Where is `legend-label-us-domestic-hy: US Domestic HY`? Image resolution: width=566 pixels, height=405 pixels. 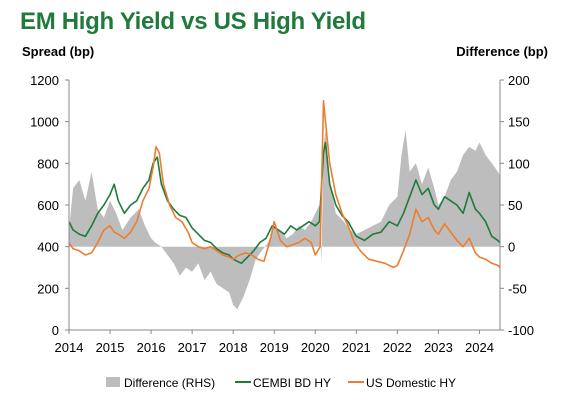
legend-label-us-domestic-hy: US Domestic HY is located at coordinates (411, 383).